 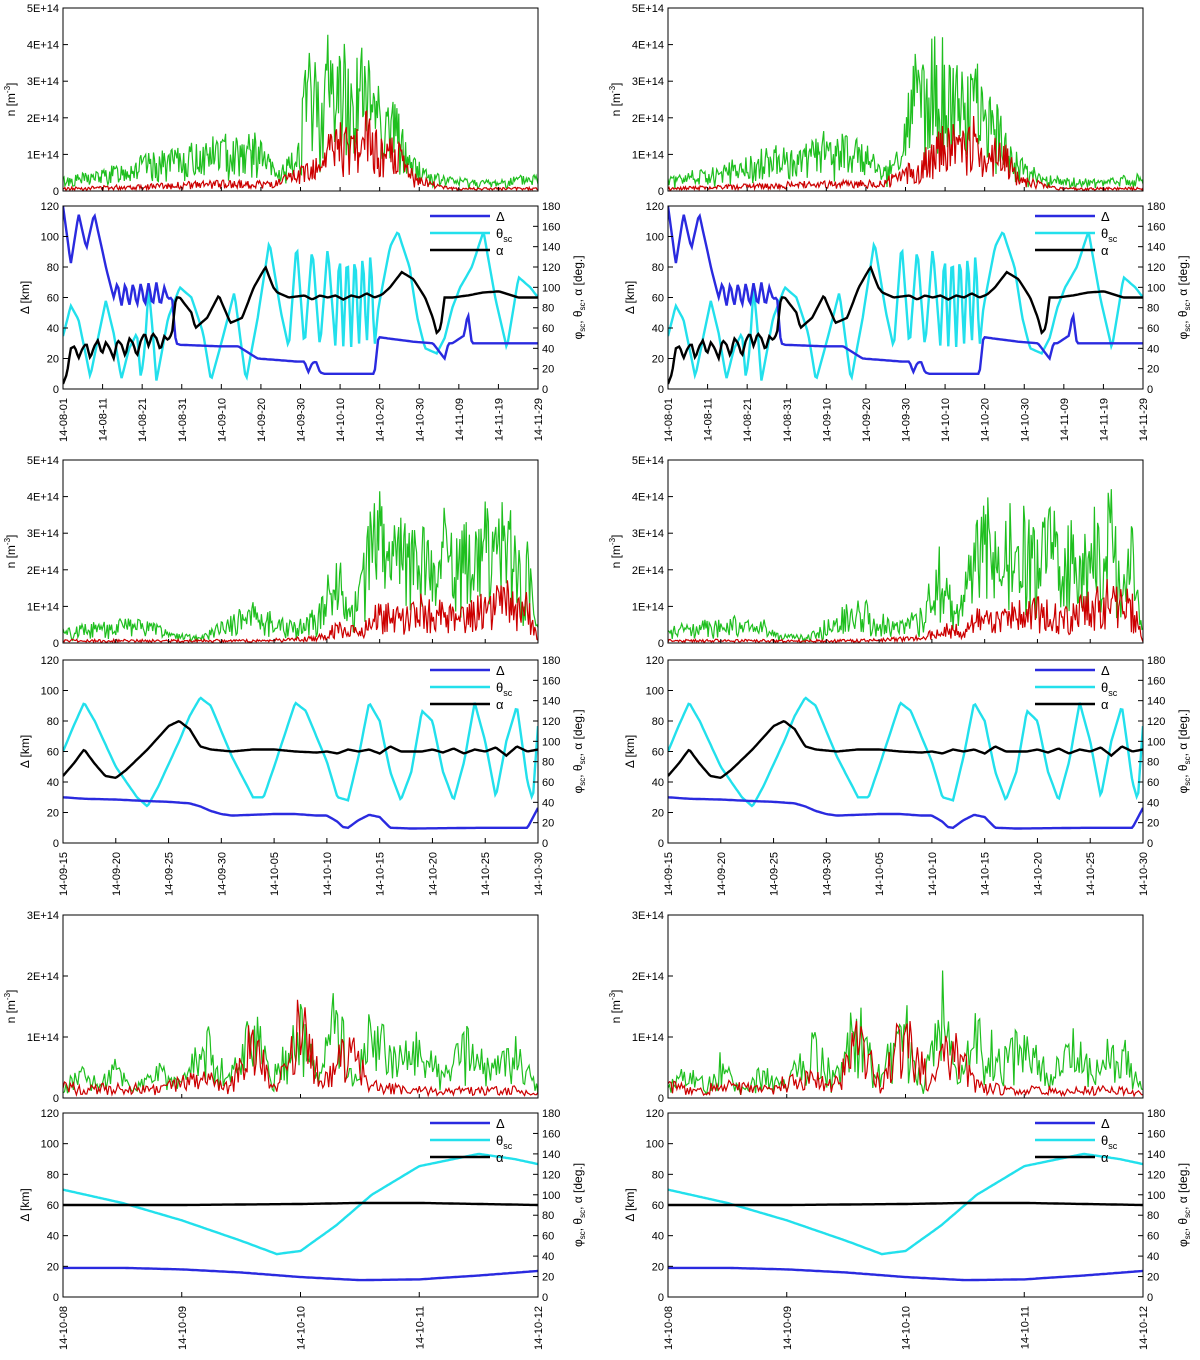 I want to click on angle-ylabel-part: φ, so click(x=578, y=1243).